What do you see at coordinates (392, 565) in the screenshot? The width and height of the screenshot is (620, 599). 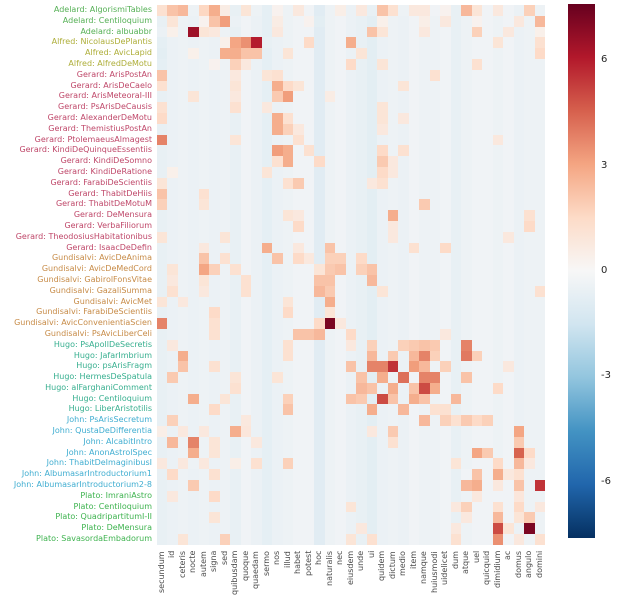 I see `column-label: dictum` at bounding box center [392, 565].